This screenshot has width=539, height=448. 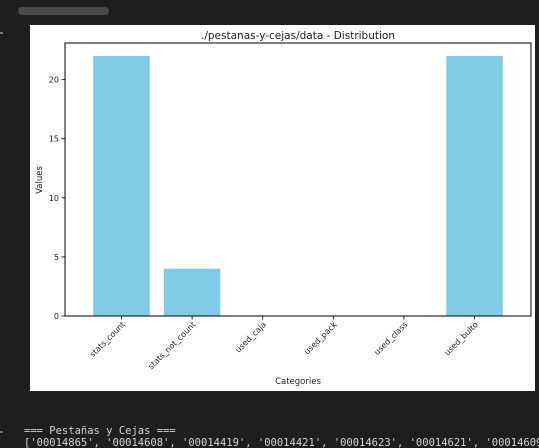 I want to click on x-axis-label: Categories, so click(x=298, y=382).